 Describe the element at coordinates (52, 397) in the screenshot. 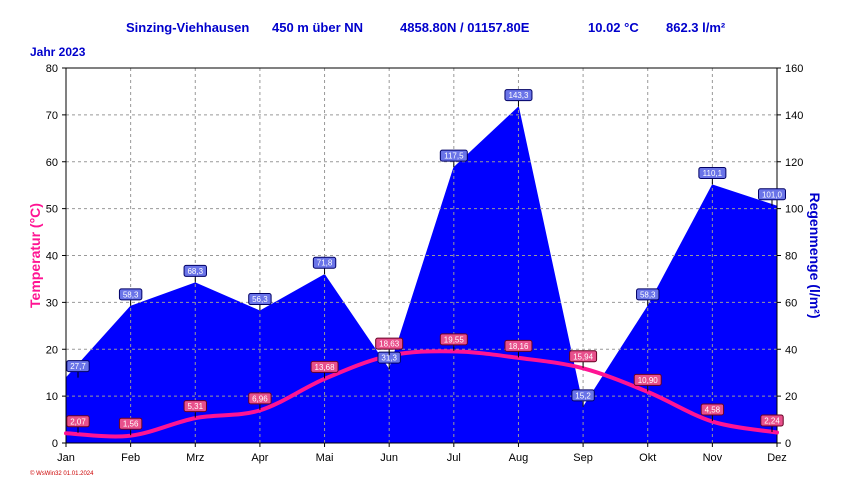

I see `left-tick-label: 10` at that location.